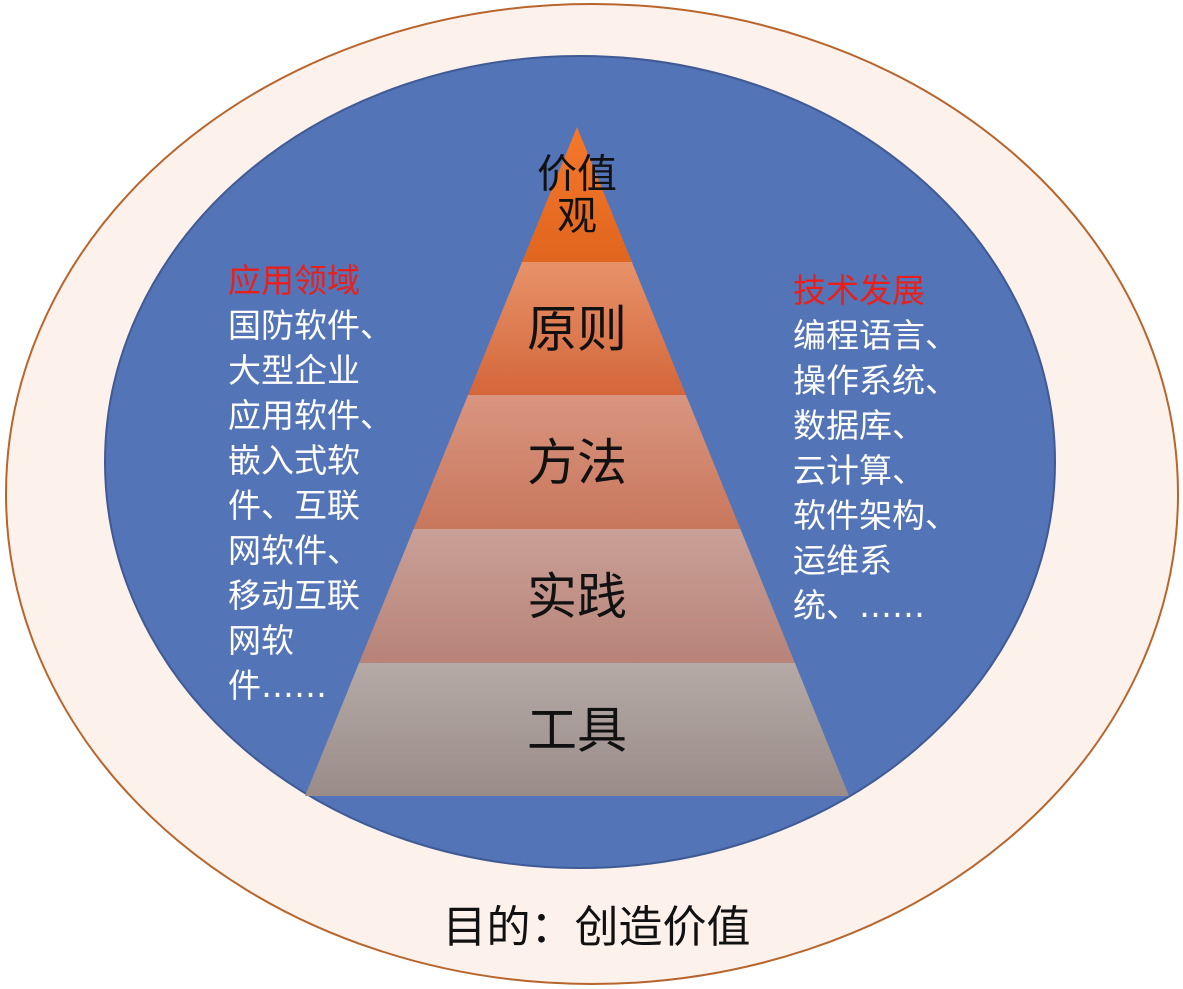  Describe the element at coordinates (577, 216) in the screenshot. I see `level-values-label: 观` at that location.